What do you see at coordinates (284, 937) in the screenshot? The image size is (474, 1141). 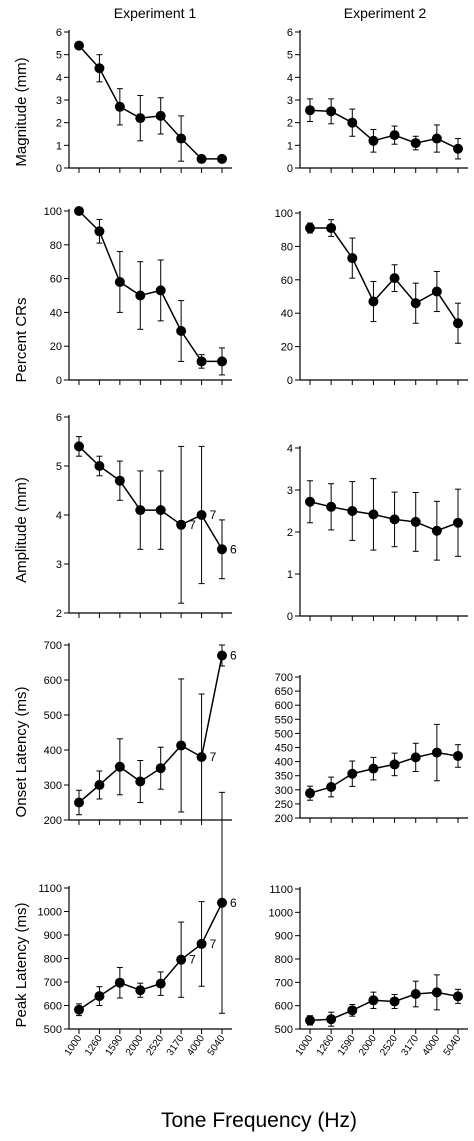 I see `y-tick-label: 900` at bounding box center [284, 937].